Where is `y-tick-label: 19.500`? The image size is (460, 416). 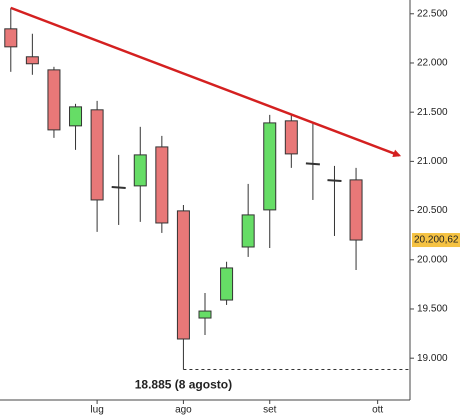
y-tick-label: 19.500 is located at coordinates (432, 309).